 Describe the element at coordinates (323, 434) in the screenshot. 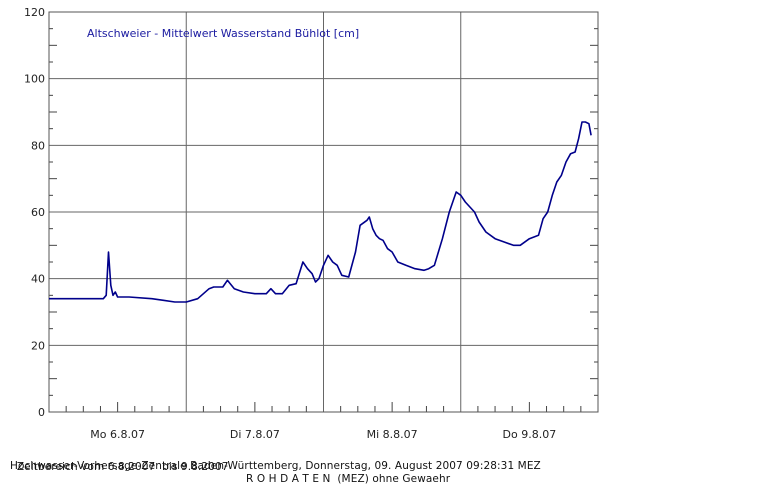

I see `x-axis-tick-labels: Mo 6.8.07 Di 7.8.07 Mi 8.8.07 Do 9.8.07` at that location.